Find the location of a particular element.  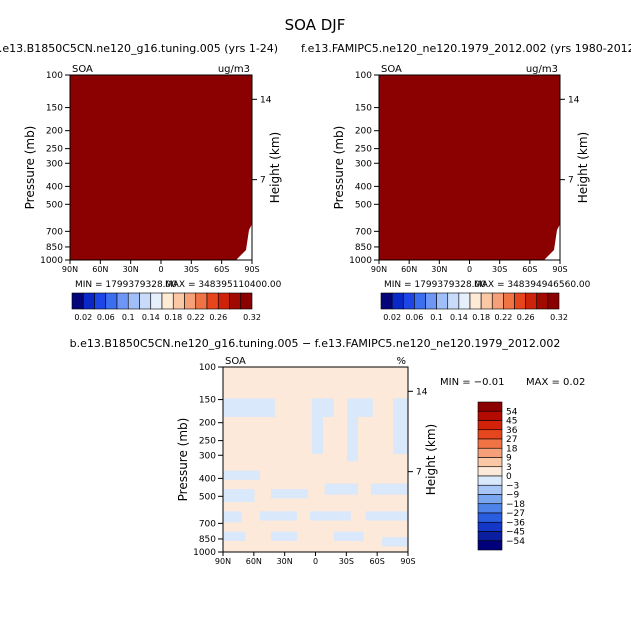

y-right-tick-label: 7 is located at coordinates (263, 181).